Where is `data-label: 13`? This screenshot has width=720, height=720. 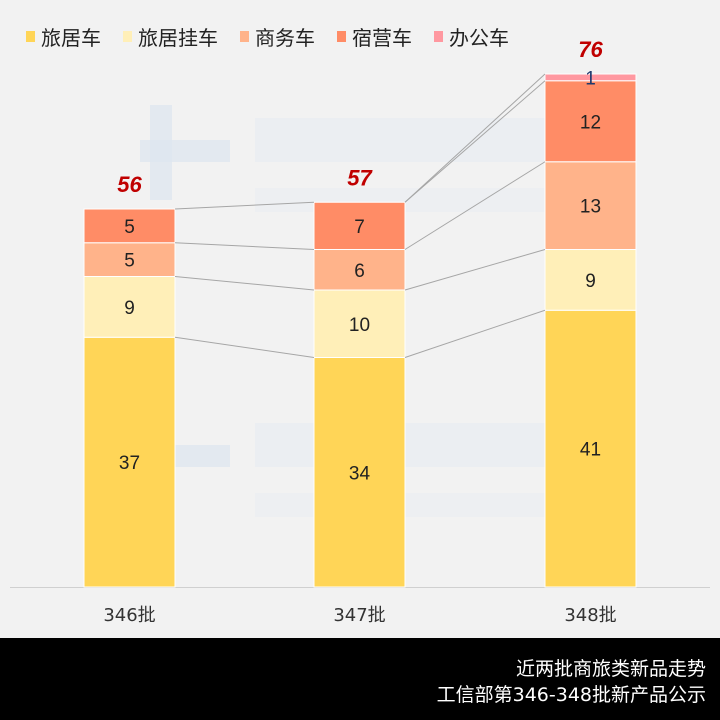 data-label: 13 is located at coordinates (590, 207).